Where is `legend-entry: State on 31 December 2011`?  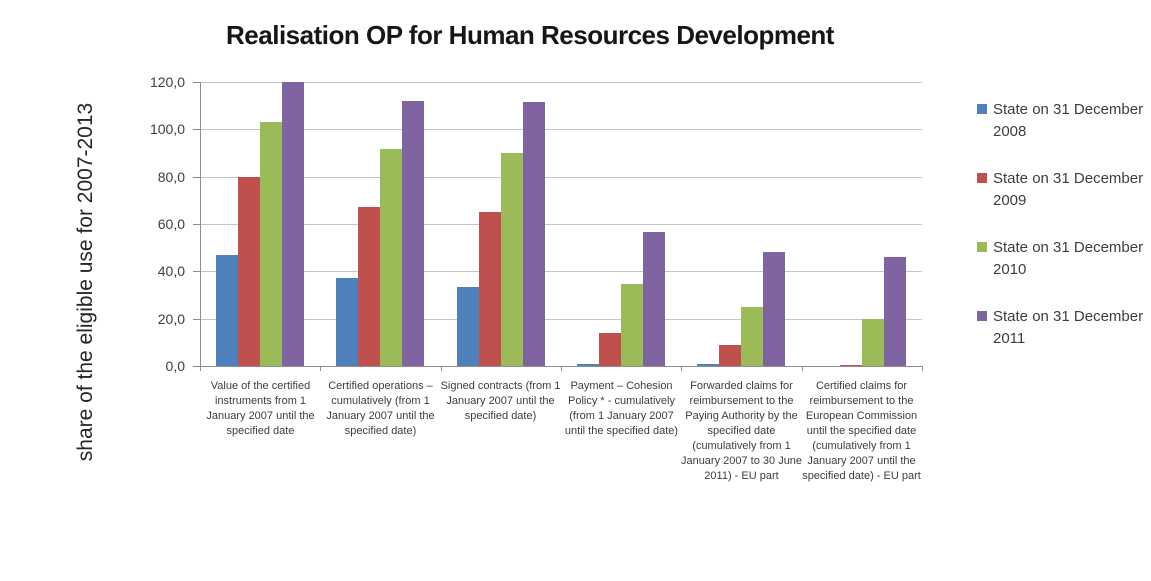
legend-entry: State on 31 December 2011 is located at coordinates (1063, 328).